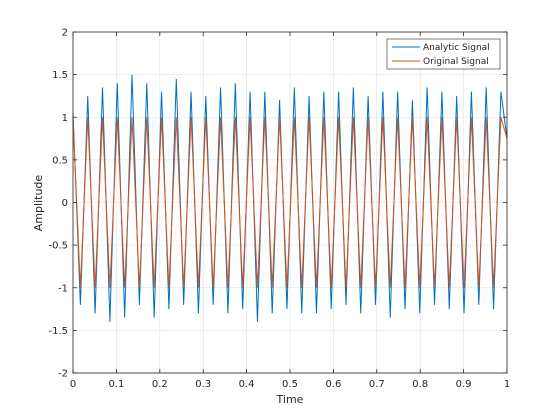 The height and width of the screenshot is (420, 560). What do you see at coordinates (116, 384) in the screenshot?
I see `x-tick-label: 0.1` at bounding box center [116, 384].